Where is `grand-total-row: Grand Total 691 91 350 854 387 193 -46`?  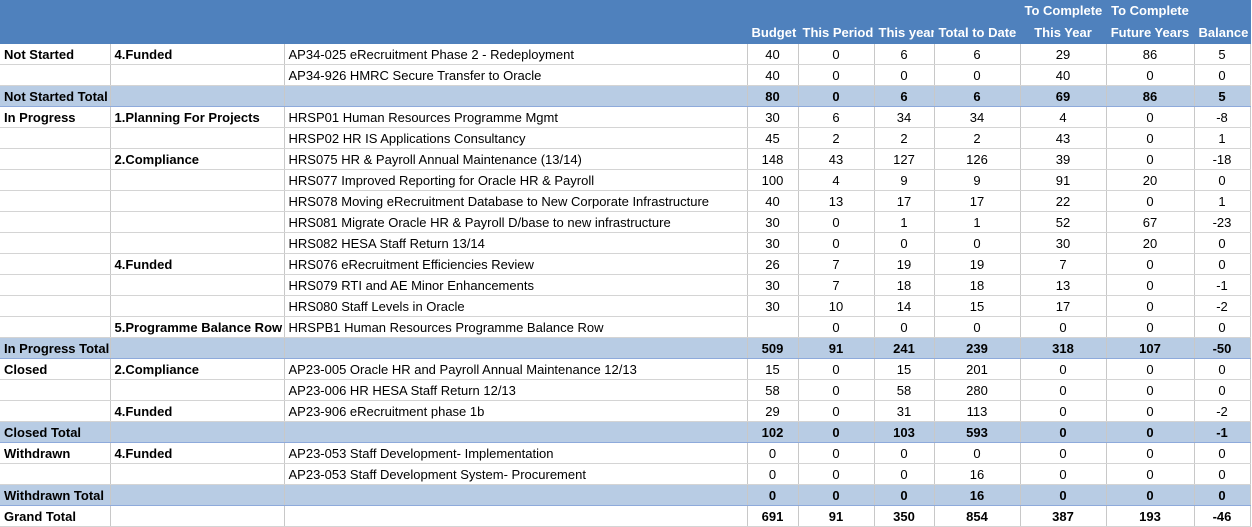
grand-total-row: Grand Total 691 91 350 854 387 193 -46 is located at coordinates (625, 516).